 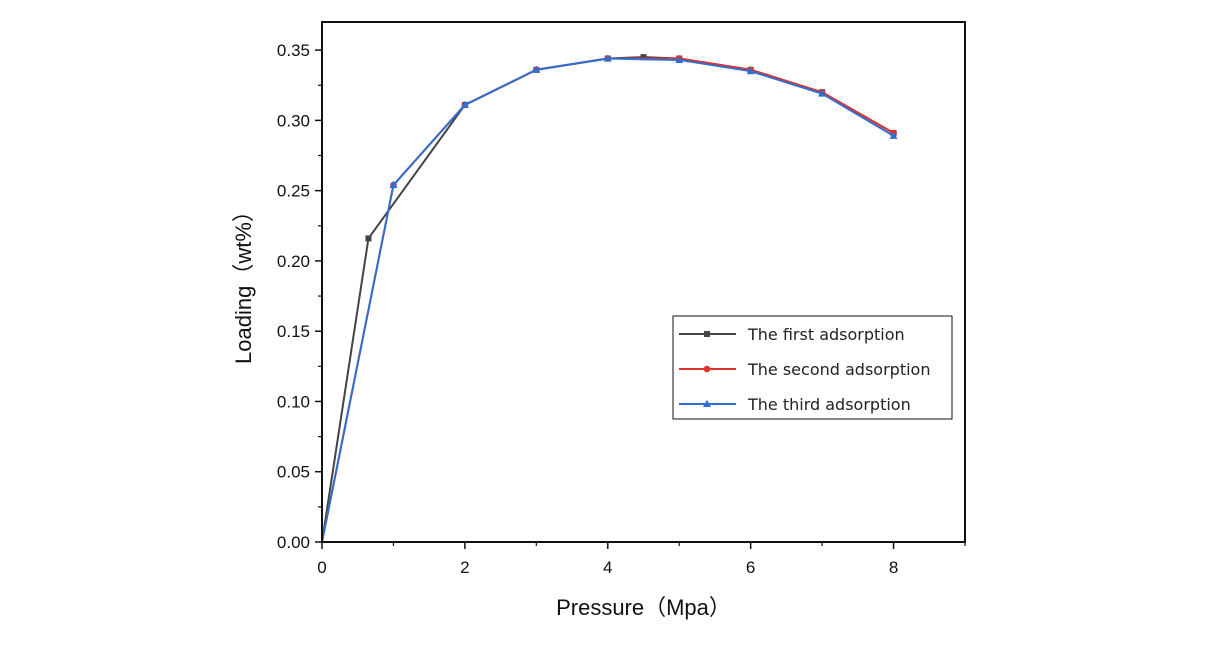 I want to click on legend-item: The first adsorption, so click(x=792, y=334).